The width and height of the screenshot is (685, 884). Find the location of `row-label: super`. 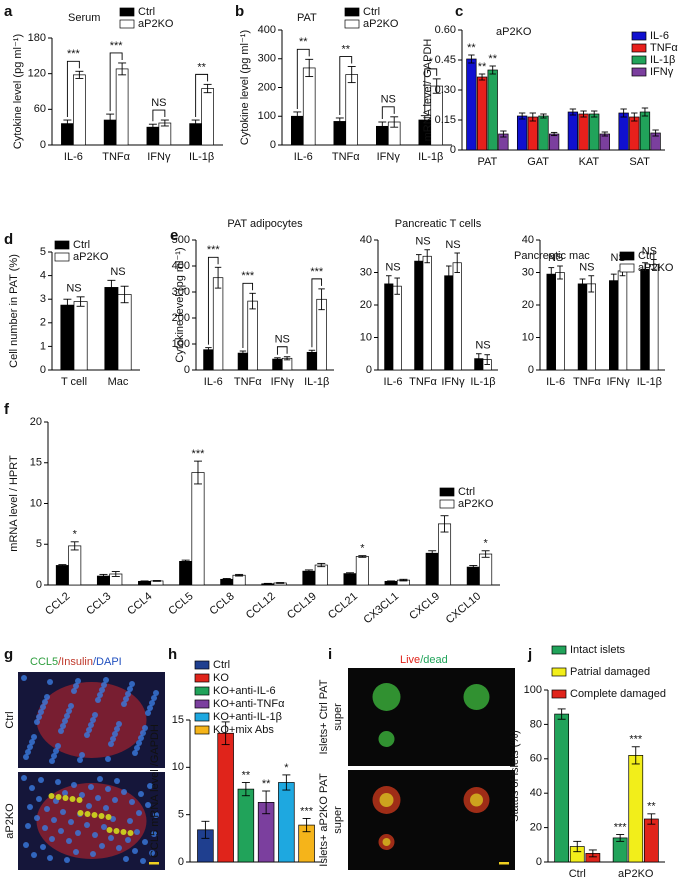

row-label: super is located at coordinates (338, 820).